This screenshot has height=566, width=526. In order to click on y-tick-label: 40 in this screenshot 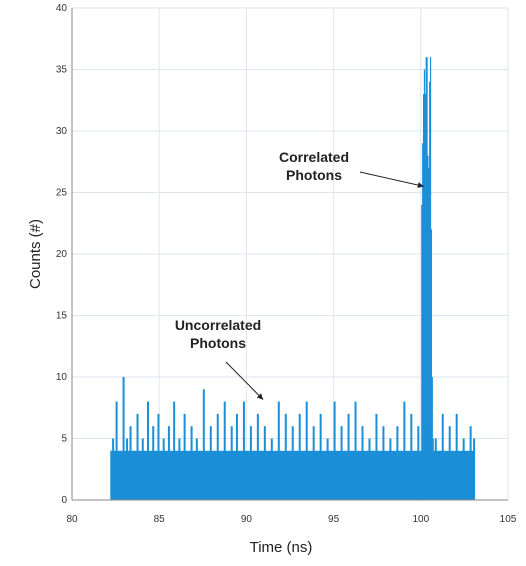, I will do `click(62, 8)`.